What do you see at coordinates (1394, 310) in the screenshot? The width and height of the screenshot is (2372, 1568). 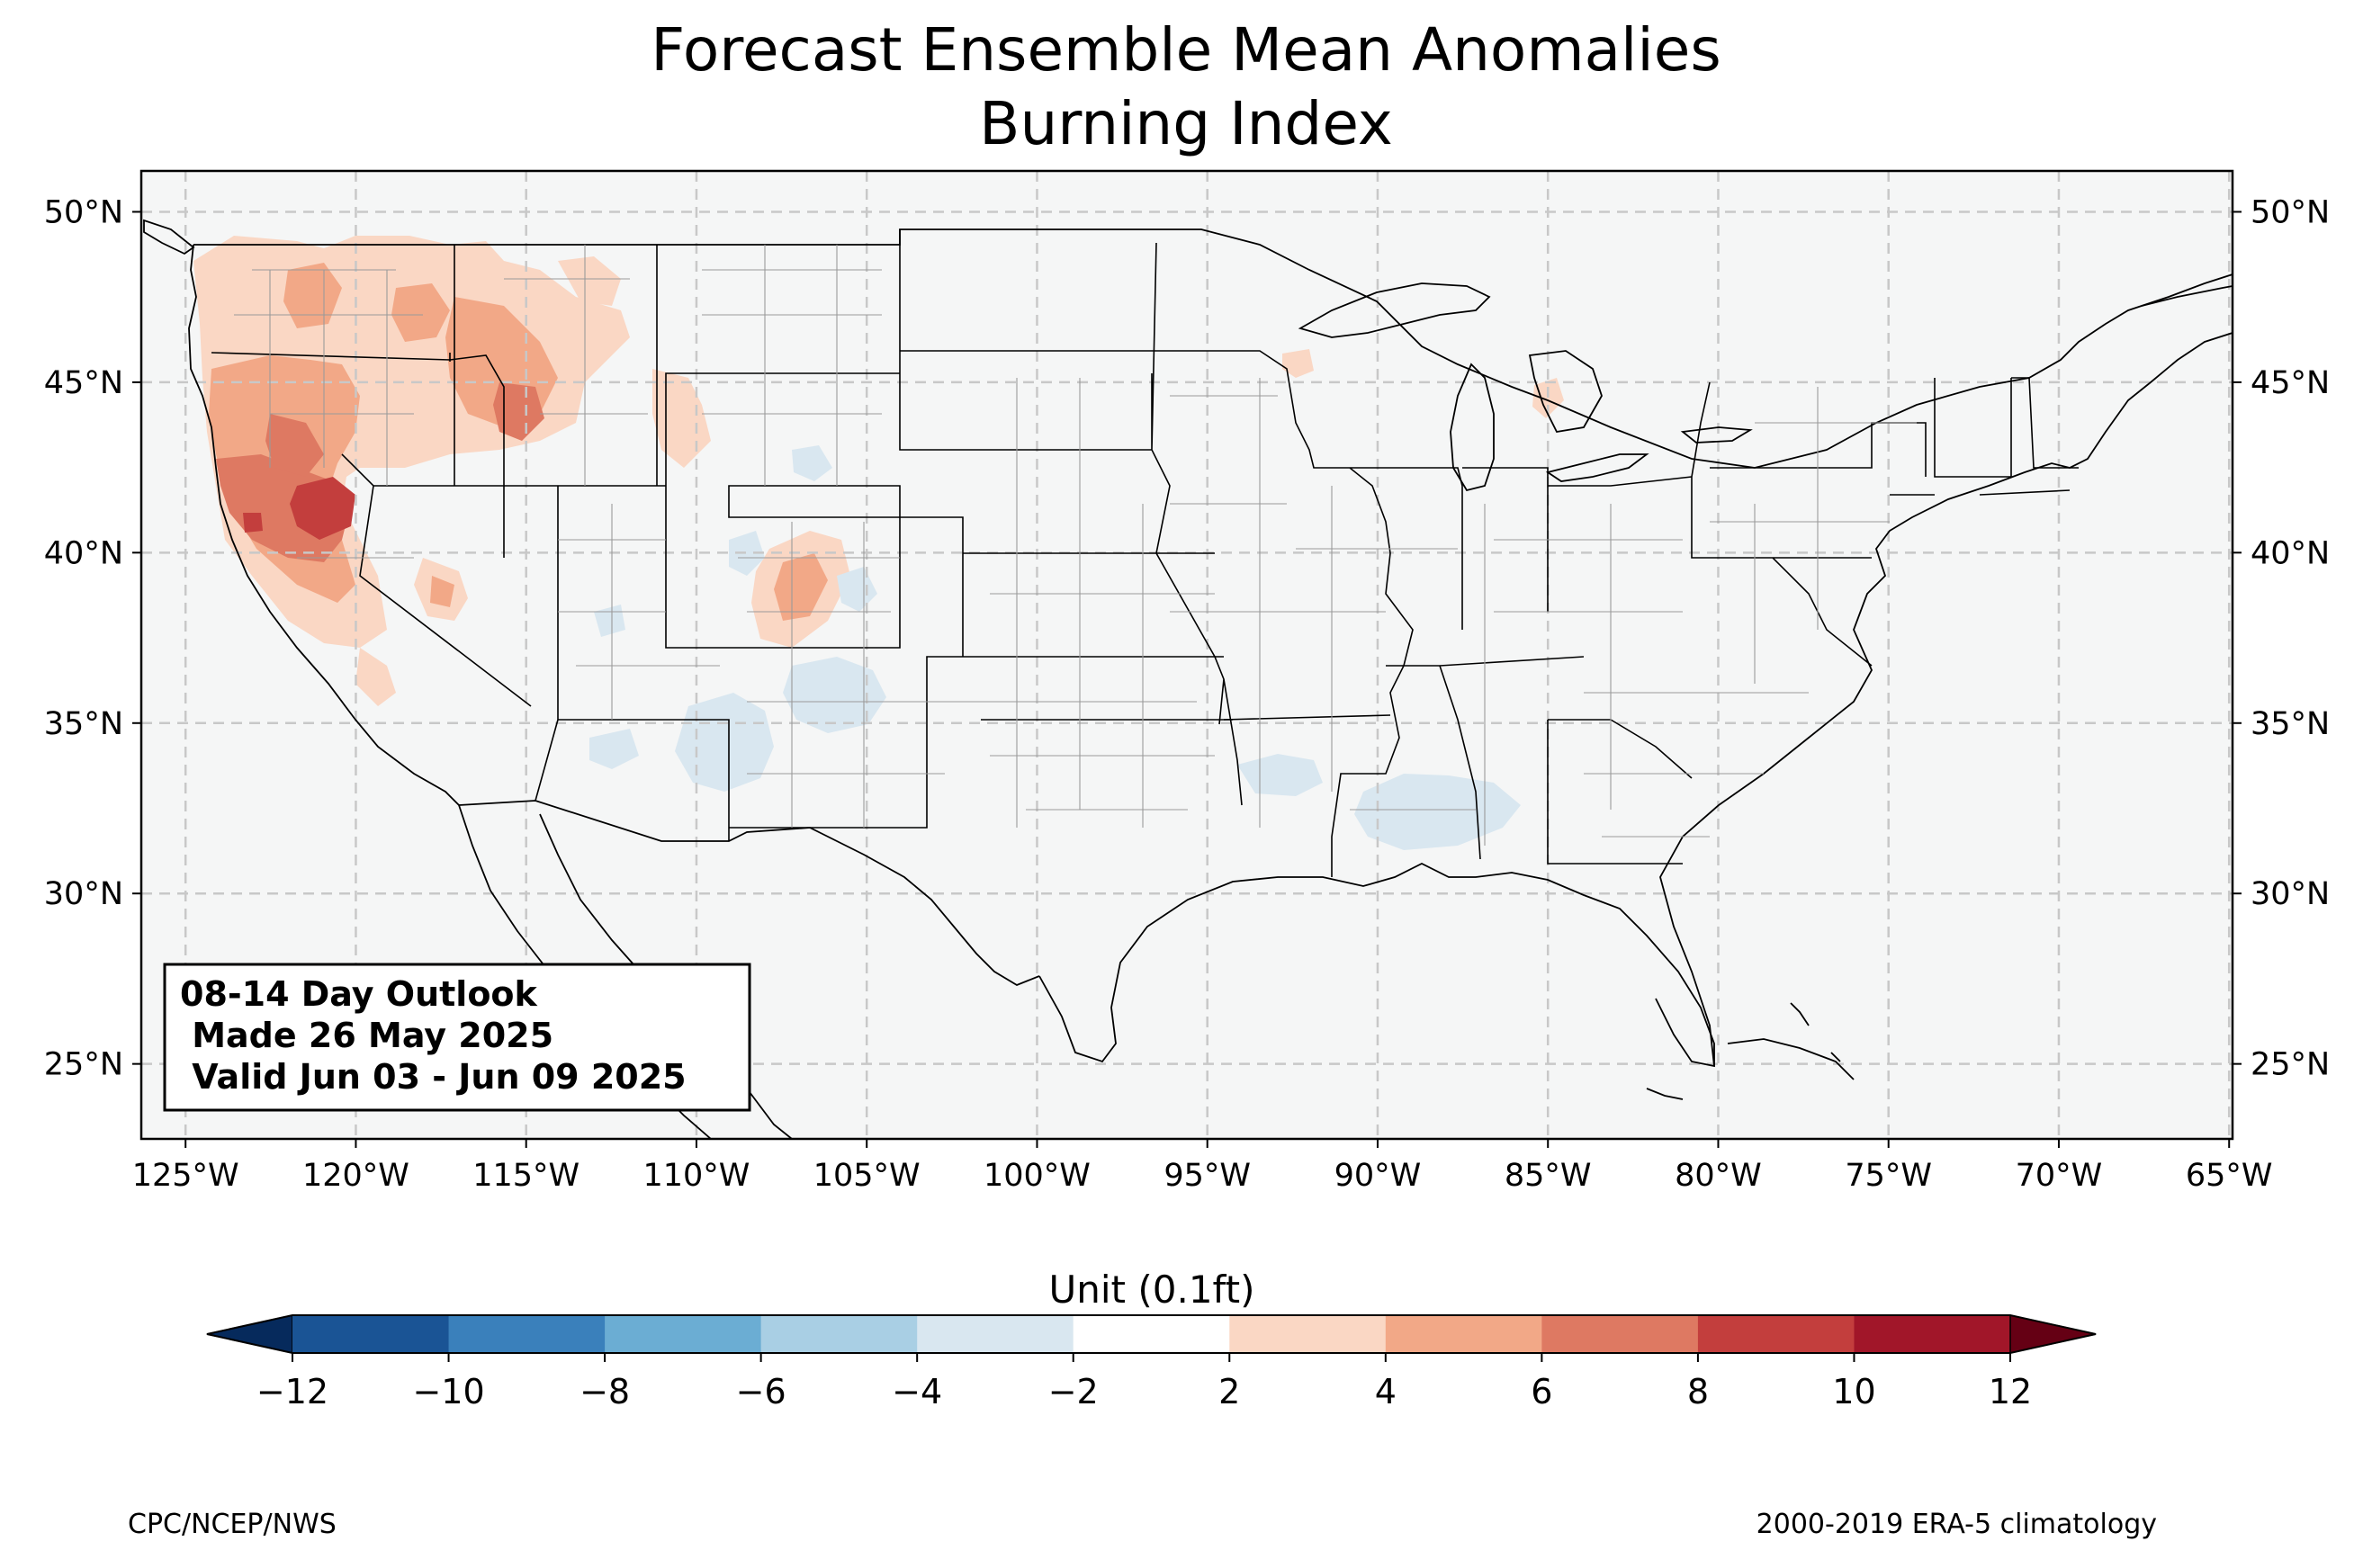 I see `lake-superior` at bounding box center [1394, 310].